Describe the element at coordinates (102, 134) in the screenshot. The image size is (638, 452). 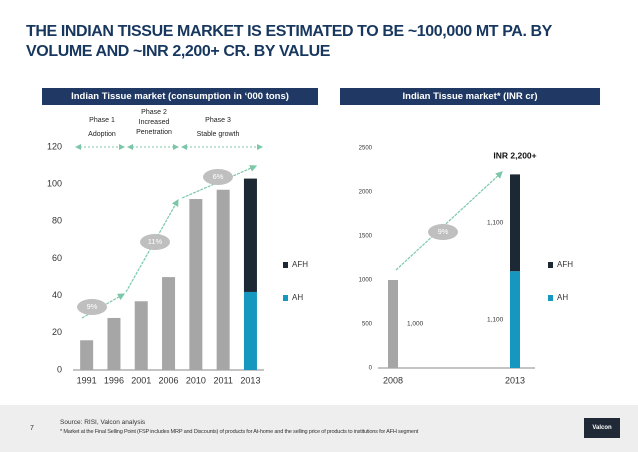
I see `phase-subtitle: Adoption` at that location.